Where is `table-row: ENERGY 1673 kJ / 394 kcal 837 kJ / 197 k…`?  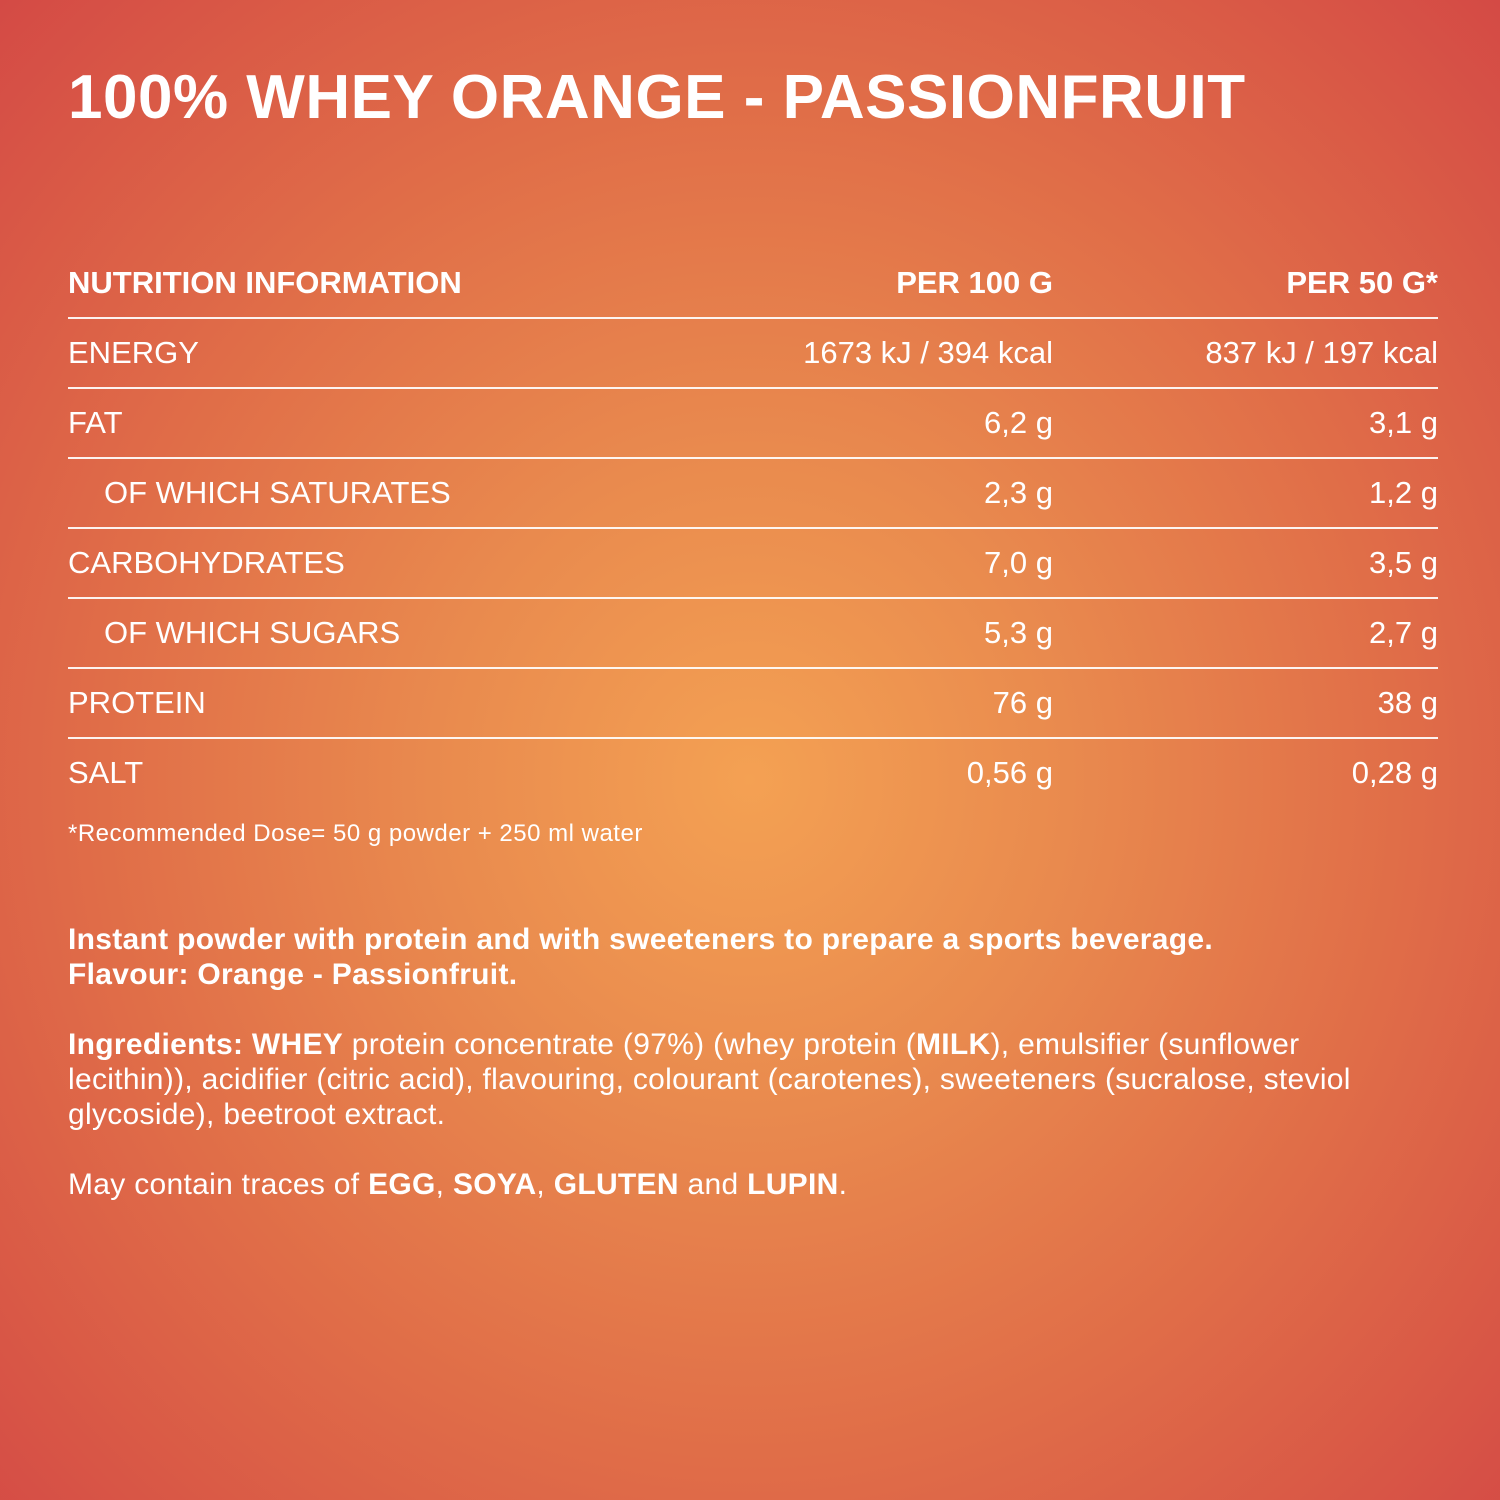 table-row: ENERGY 1673 kJ / 394 kcal 837 kJ / 197 k… is located at coordinates (753, 354).